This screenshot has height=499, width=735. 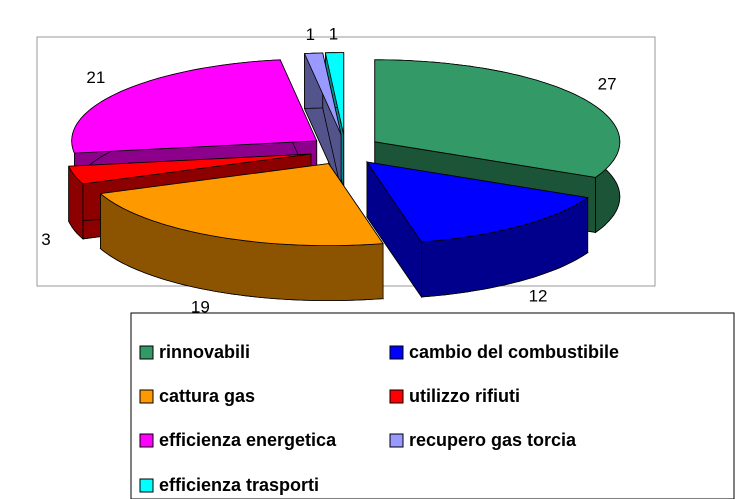 I want to click on legend-label: utilizzo rifiuti, so click(x=464, y=396).